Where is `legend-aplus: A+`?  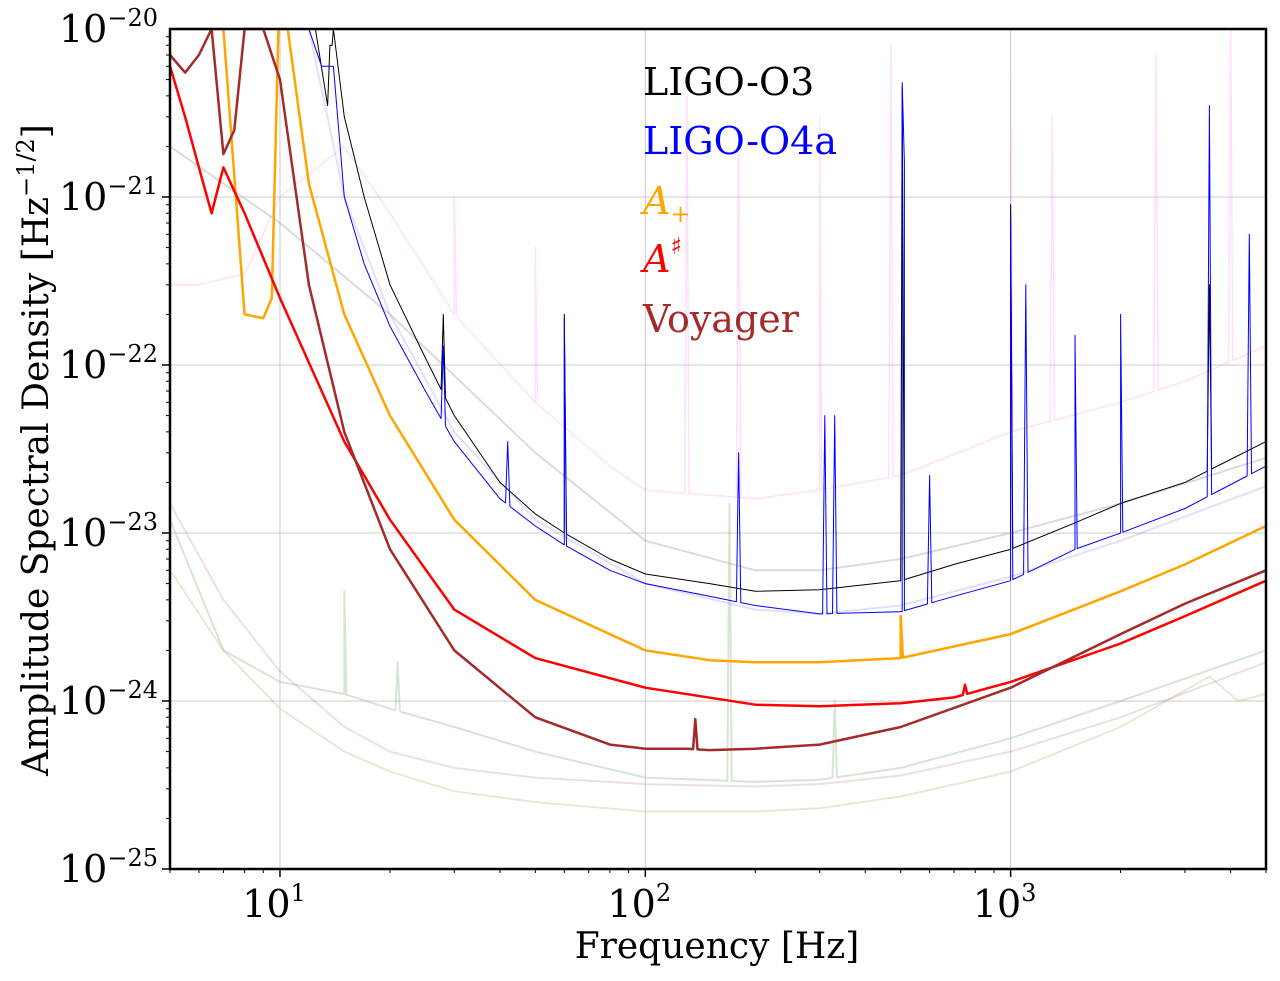
legend-aplus: A+ is located at coordinates (665, 203).